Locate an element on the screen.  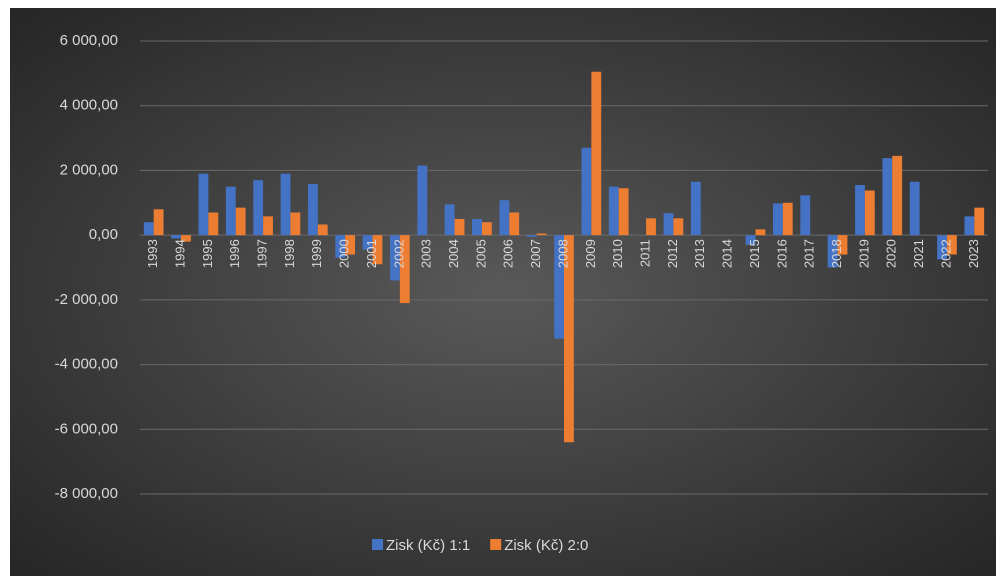
y-tick-label: 4 000,00 is located at coordinates (89, 105).